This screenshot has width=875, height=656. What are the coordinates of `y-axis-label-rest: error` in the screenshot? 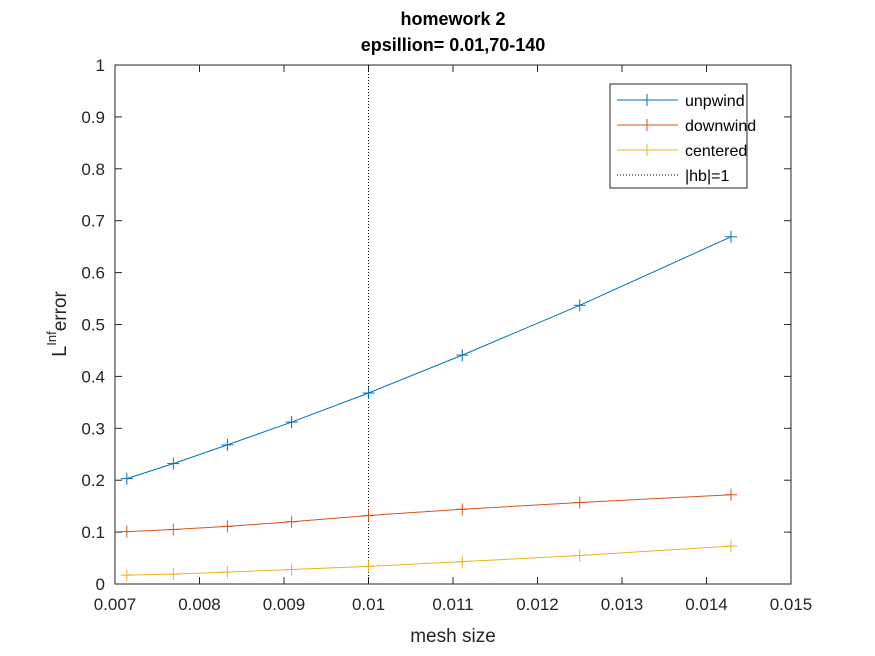 It's located at (60, 310).